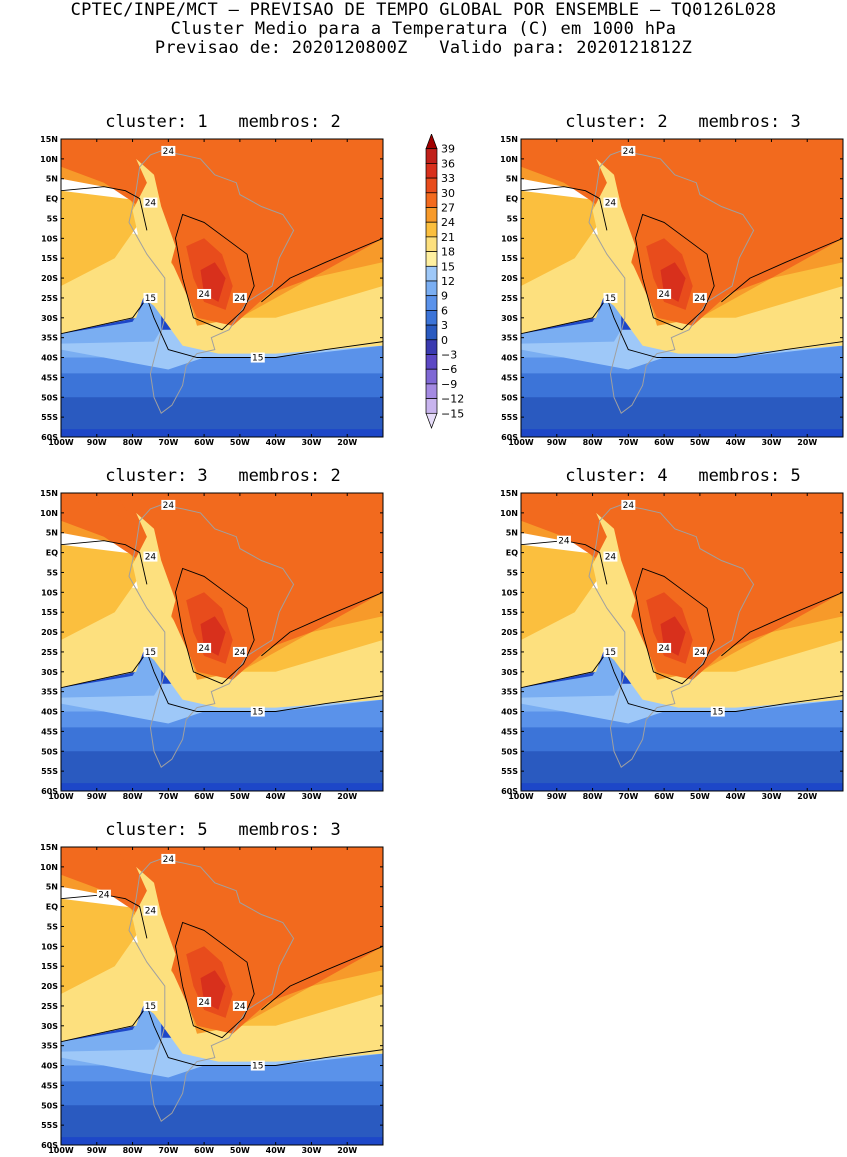 This screenshot has height=1157, width=847. I want to click on colorbar-label: 39, so click(448, 149).